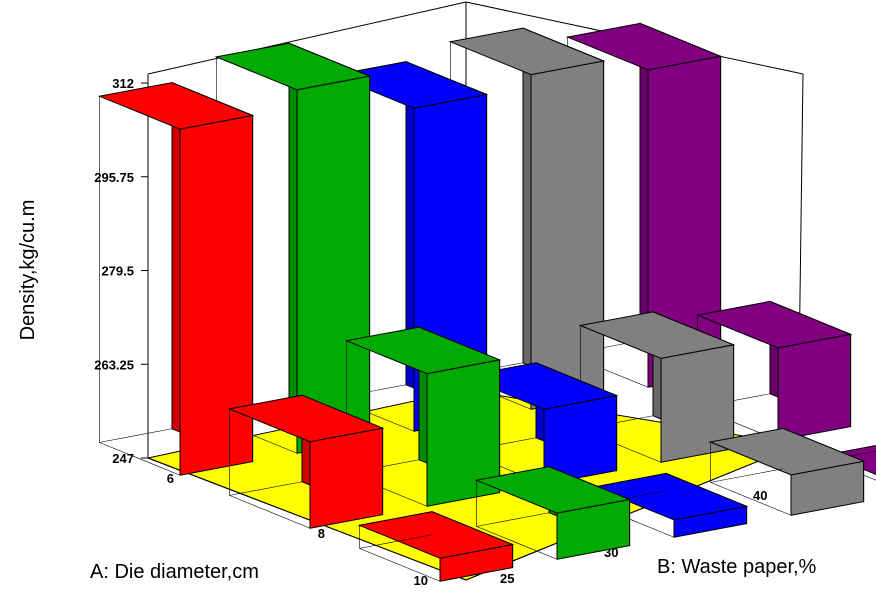 The height and width of the screenshot is (595, 876). What do you see at coordinates (114, 364) in the screenshot?
I see `y-tick-label: 263.25` at bounding box center [114, 364].